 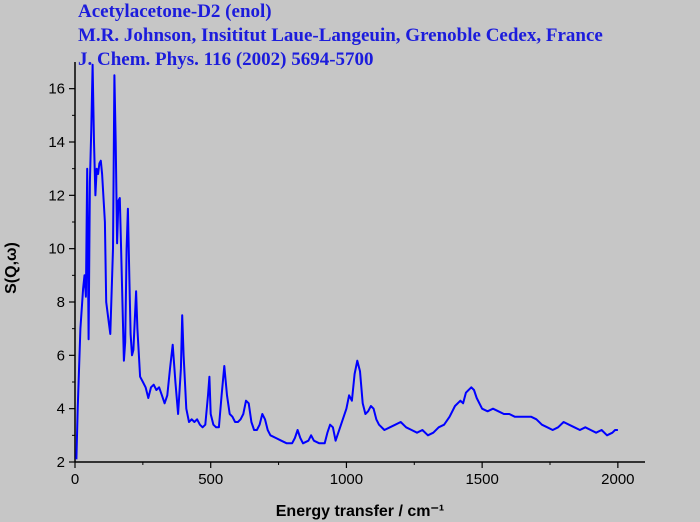 I want to click on y-tick-label: 6, so click(x=61, y=355).